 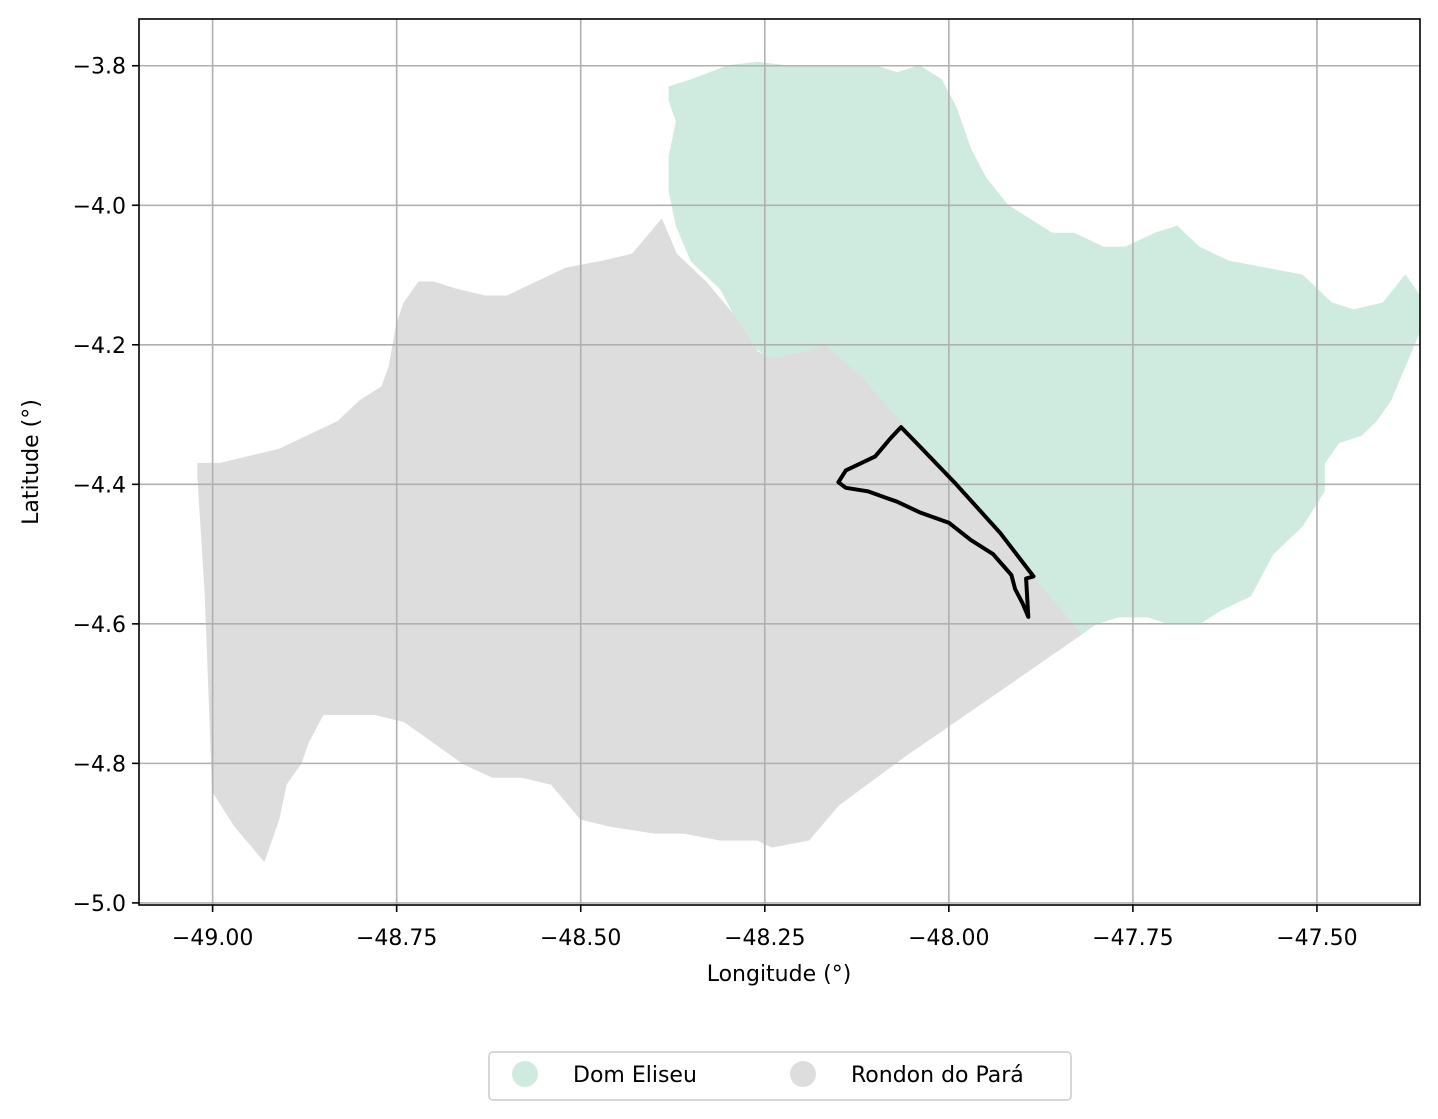 I want to click on legend-marker-rondon-do-para, so click(x=803, y=1074).